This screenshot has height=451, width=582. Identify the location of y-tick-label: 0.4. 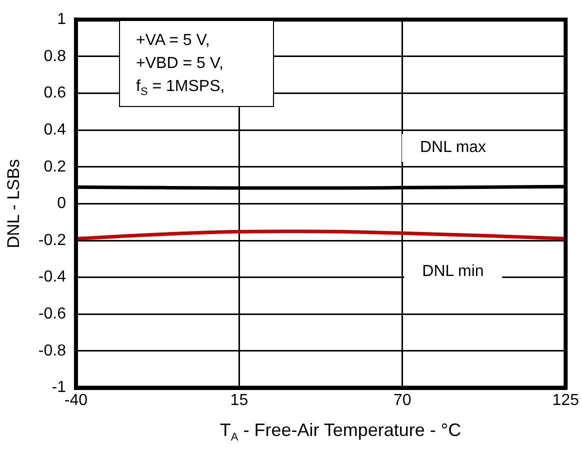
(55, 129).